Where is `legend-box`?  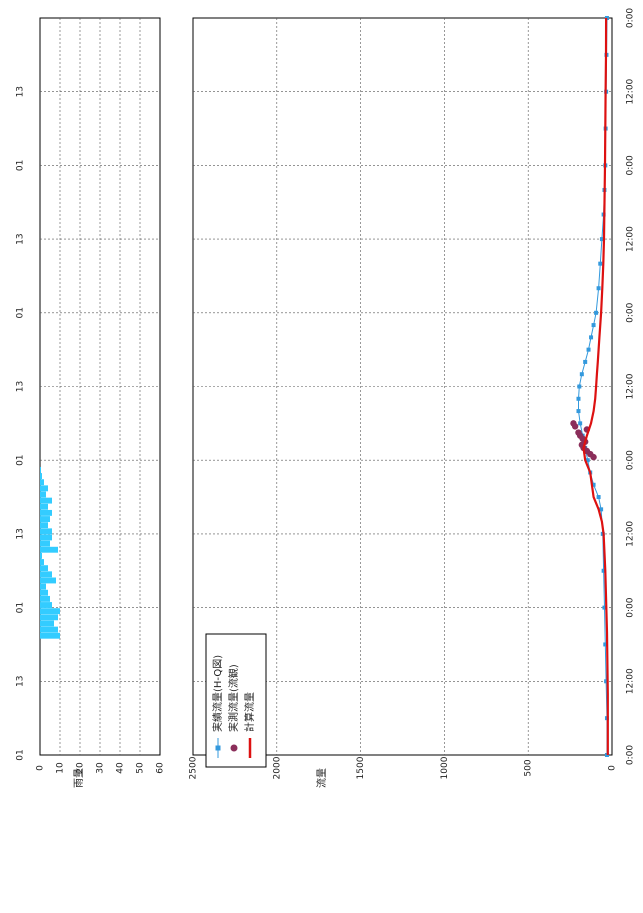
legend-box is located at coordinates (236, 700).